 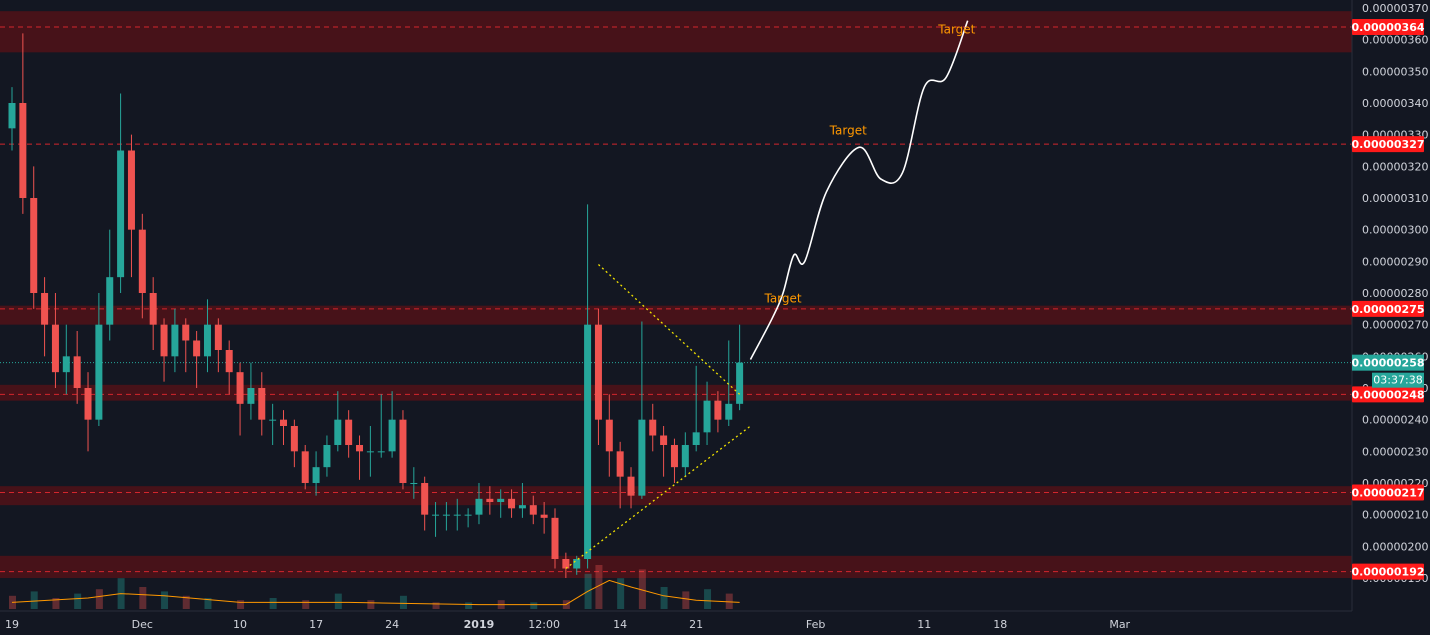 I want to click on current-price-label: 0.00000258, so click(x=1387, y=363).